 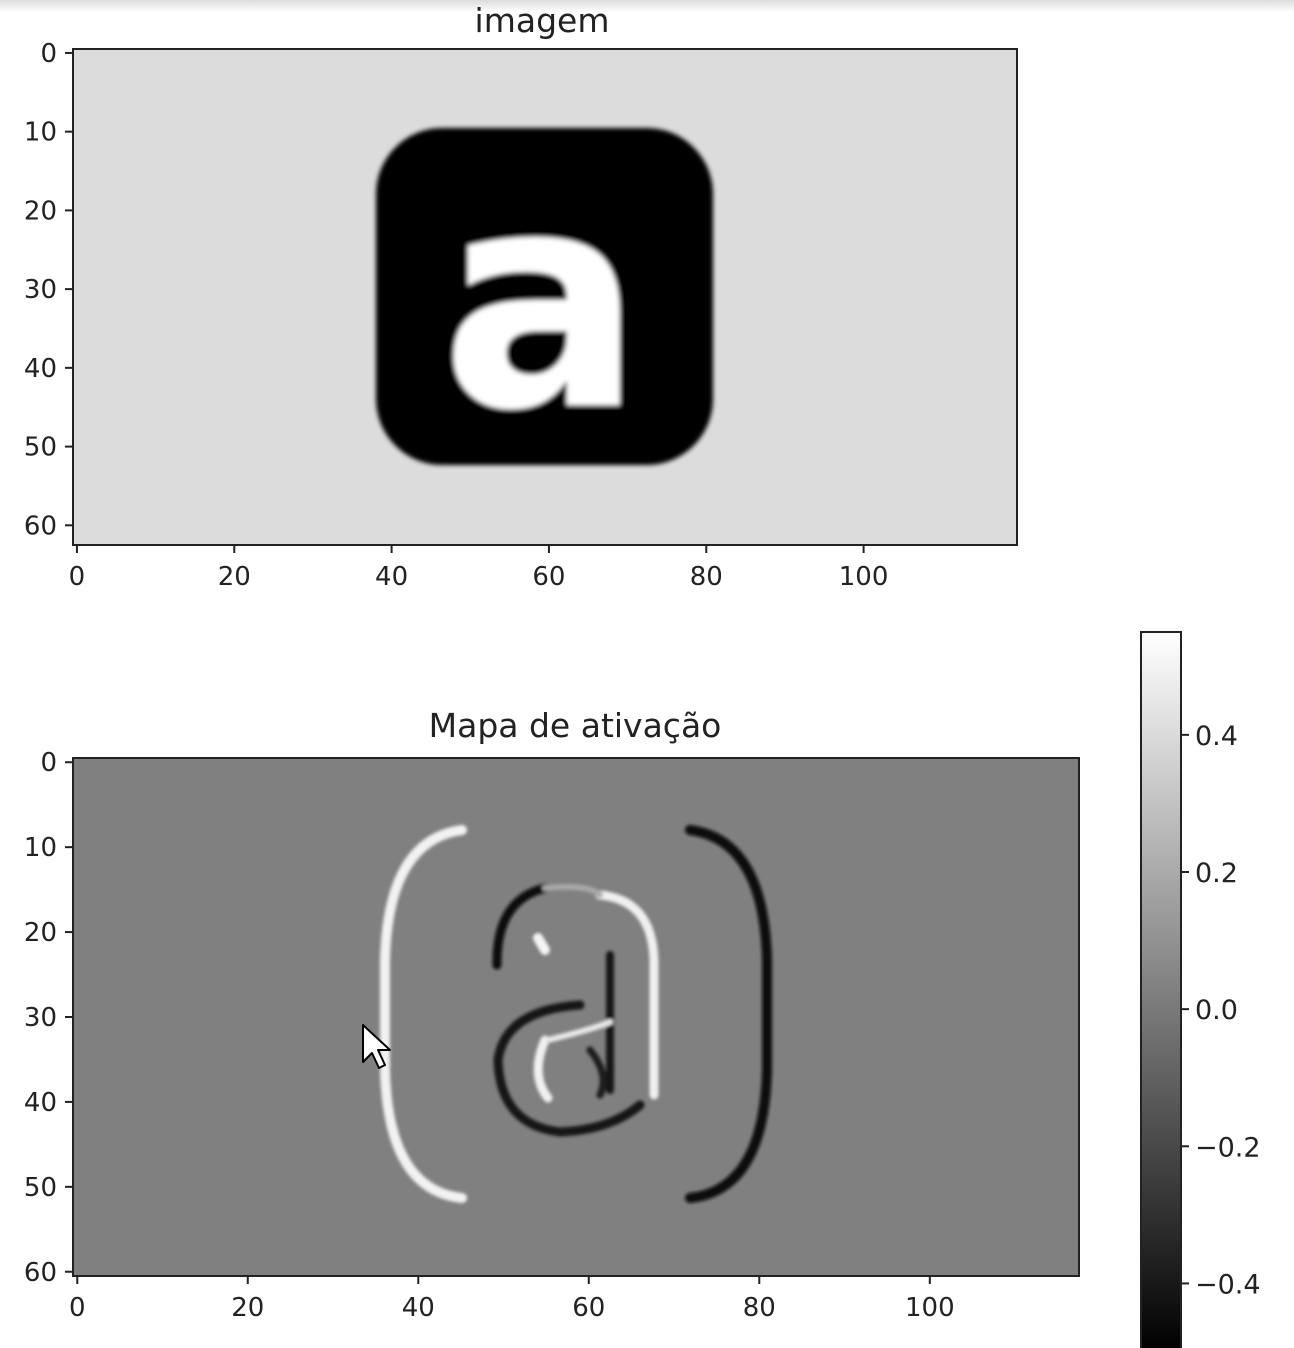 I want to click on letter-top-left, so click(x=521, y=926).